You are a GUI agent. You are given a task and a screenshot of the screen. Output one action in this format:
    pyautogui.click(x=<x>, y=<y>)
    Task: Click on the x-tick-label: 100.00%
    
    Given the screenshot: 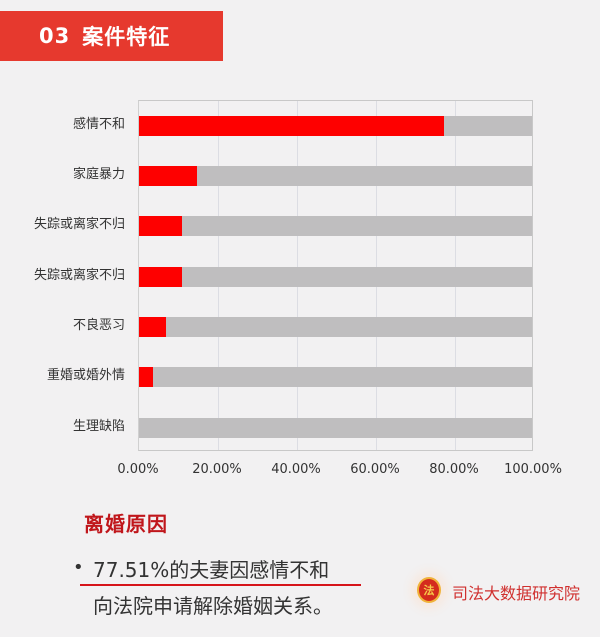 What is the action you would take?
    pyautogui.click(x=533, y=469)
    